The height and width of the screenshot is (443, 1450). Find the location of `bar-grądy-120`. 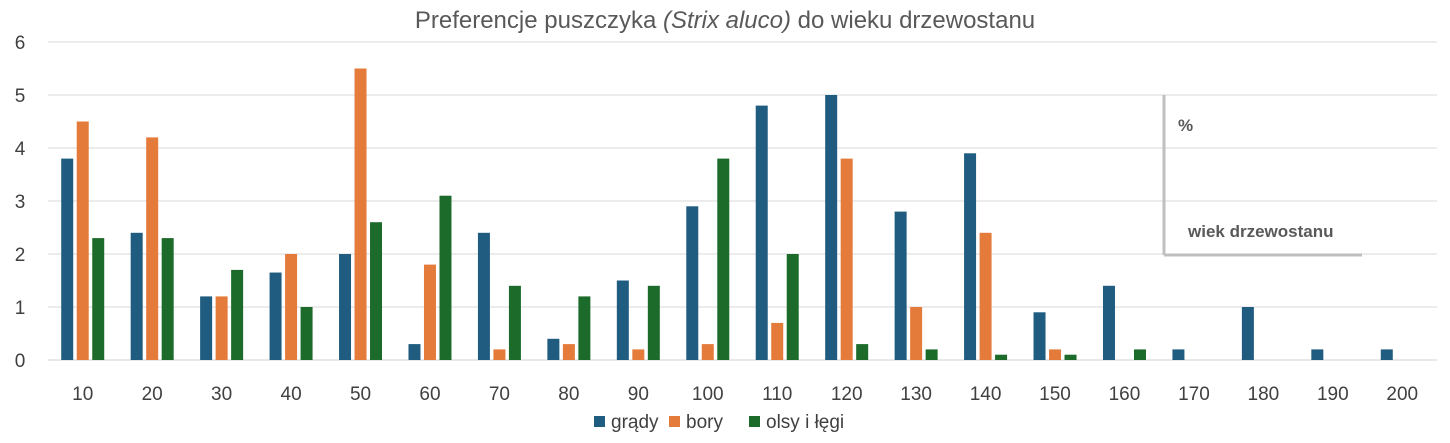

bar-grądy-120 is located at coordinates (831, 227).